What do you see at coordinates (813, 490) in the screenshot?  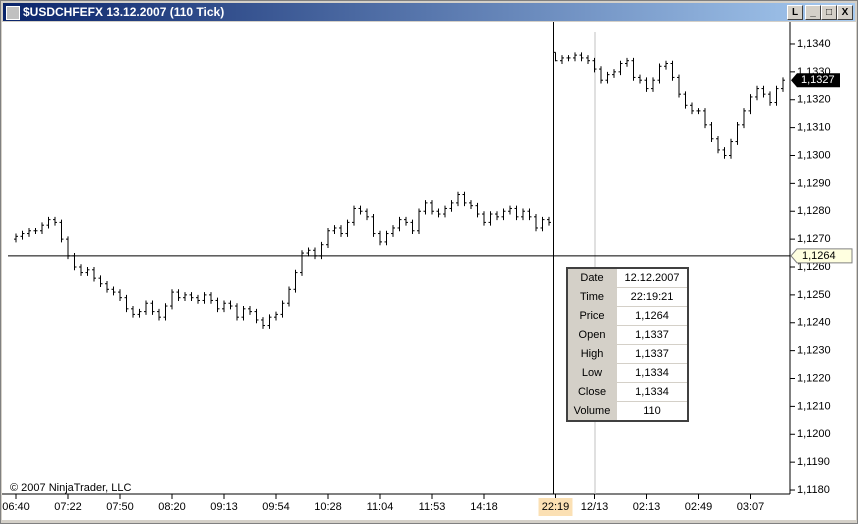 I see `y-tick-label: 1,1180` at bounding box center [813, 490].